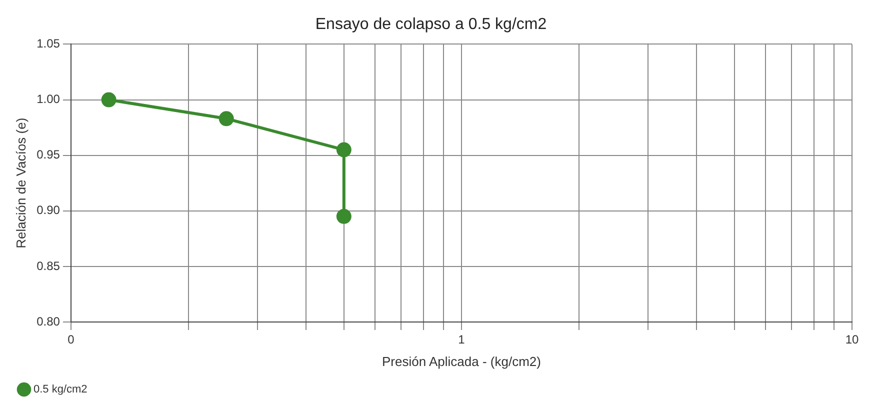 The height and width of the screenshot is (410, 882). Describe the element at coordinates (48, 99) in the screenshot. I see `y-tick-label: 1.00` at that location.